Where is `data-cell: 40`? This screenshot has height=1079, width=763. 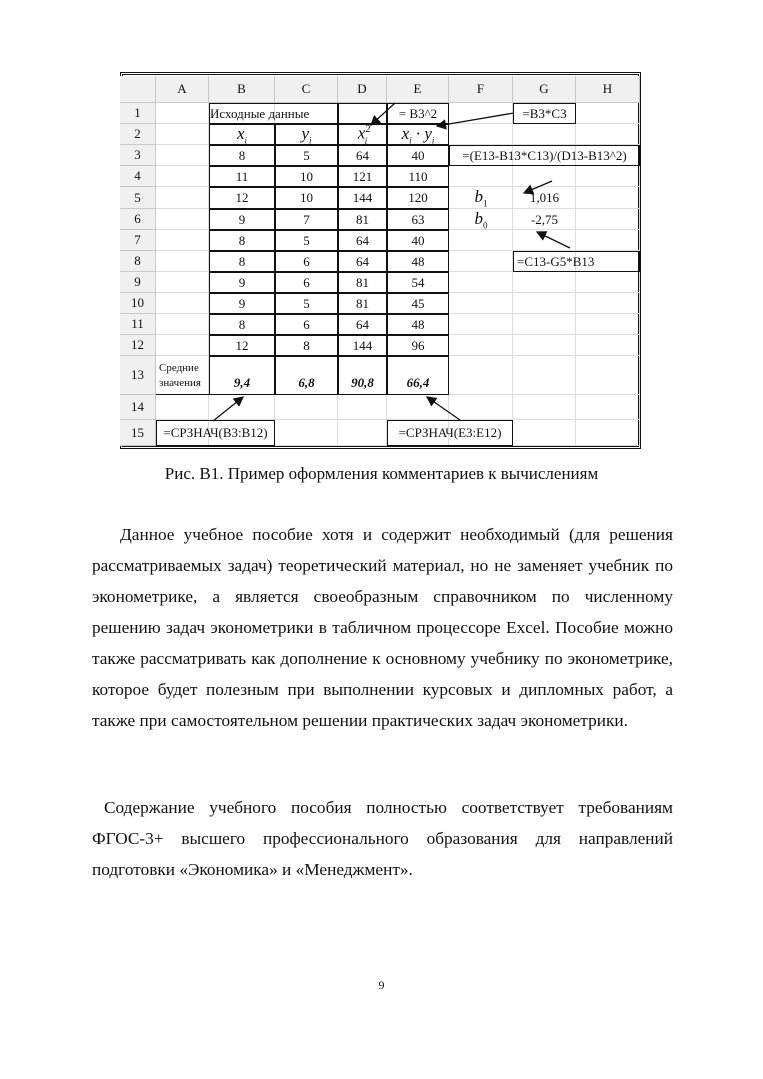
data-cell: 40 is located at coordinates (418, 240).